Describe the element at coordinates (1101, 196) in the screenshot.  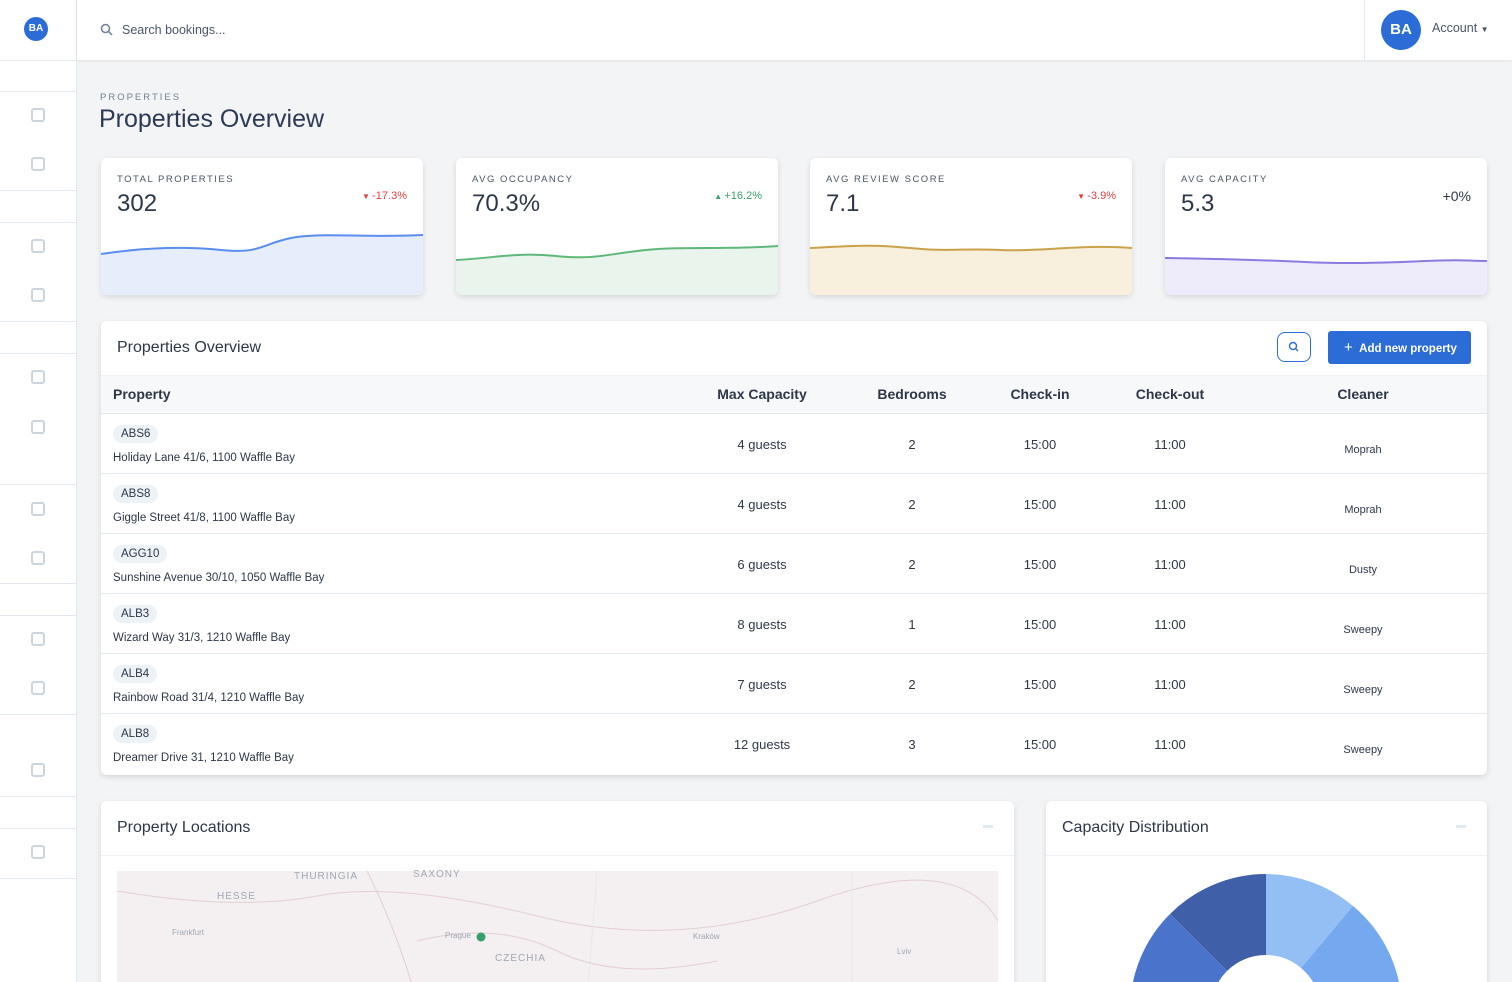
I see `kpi-change-value: -3.9%` at that location.